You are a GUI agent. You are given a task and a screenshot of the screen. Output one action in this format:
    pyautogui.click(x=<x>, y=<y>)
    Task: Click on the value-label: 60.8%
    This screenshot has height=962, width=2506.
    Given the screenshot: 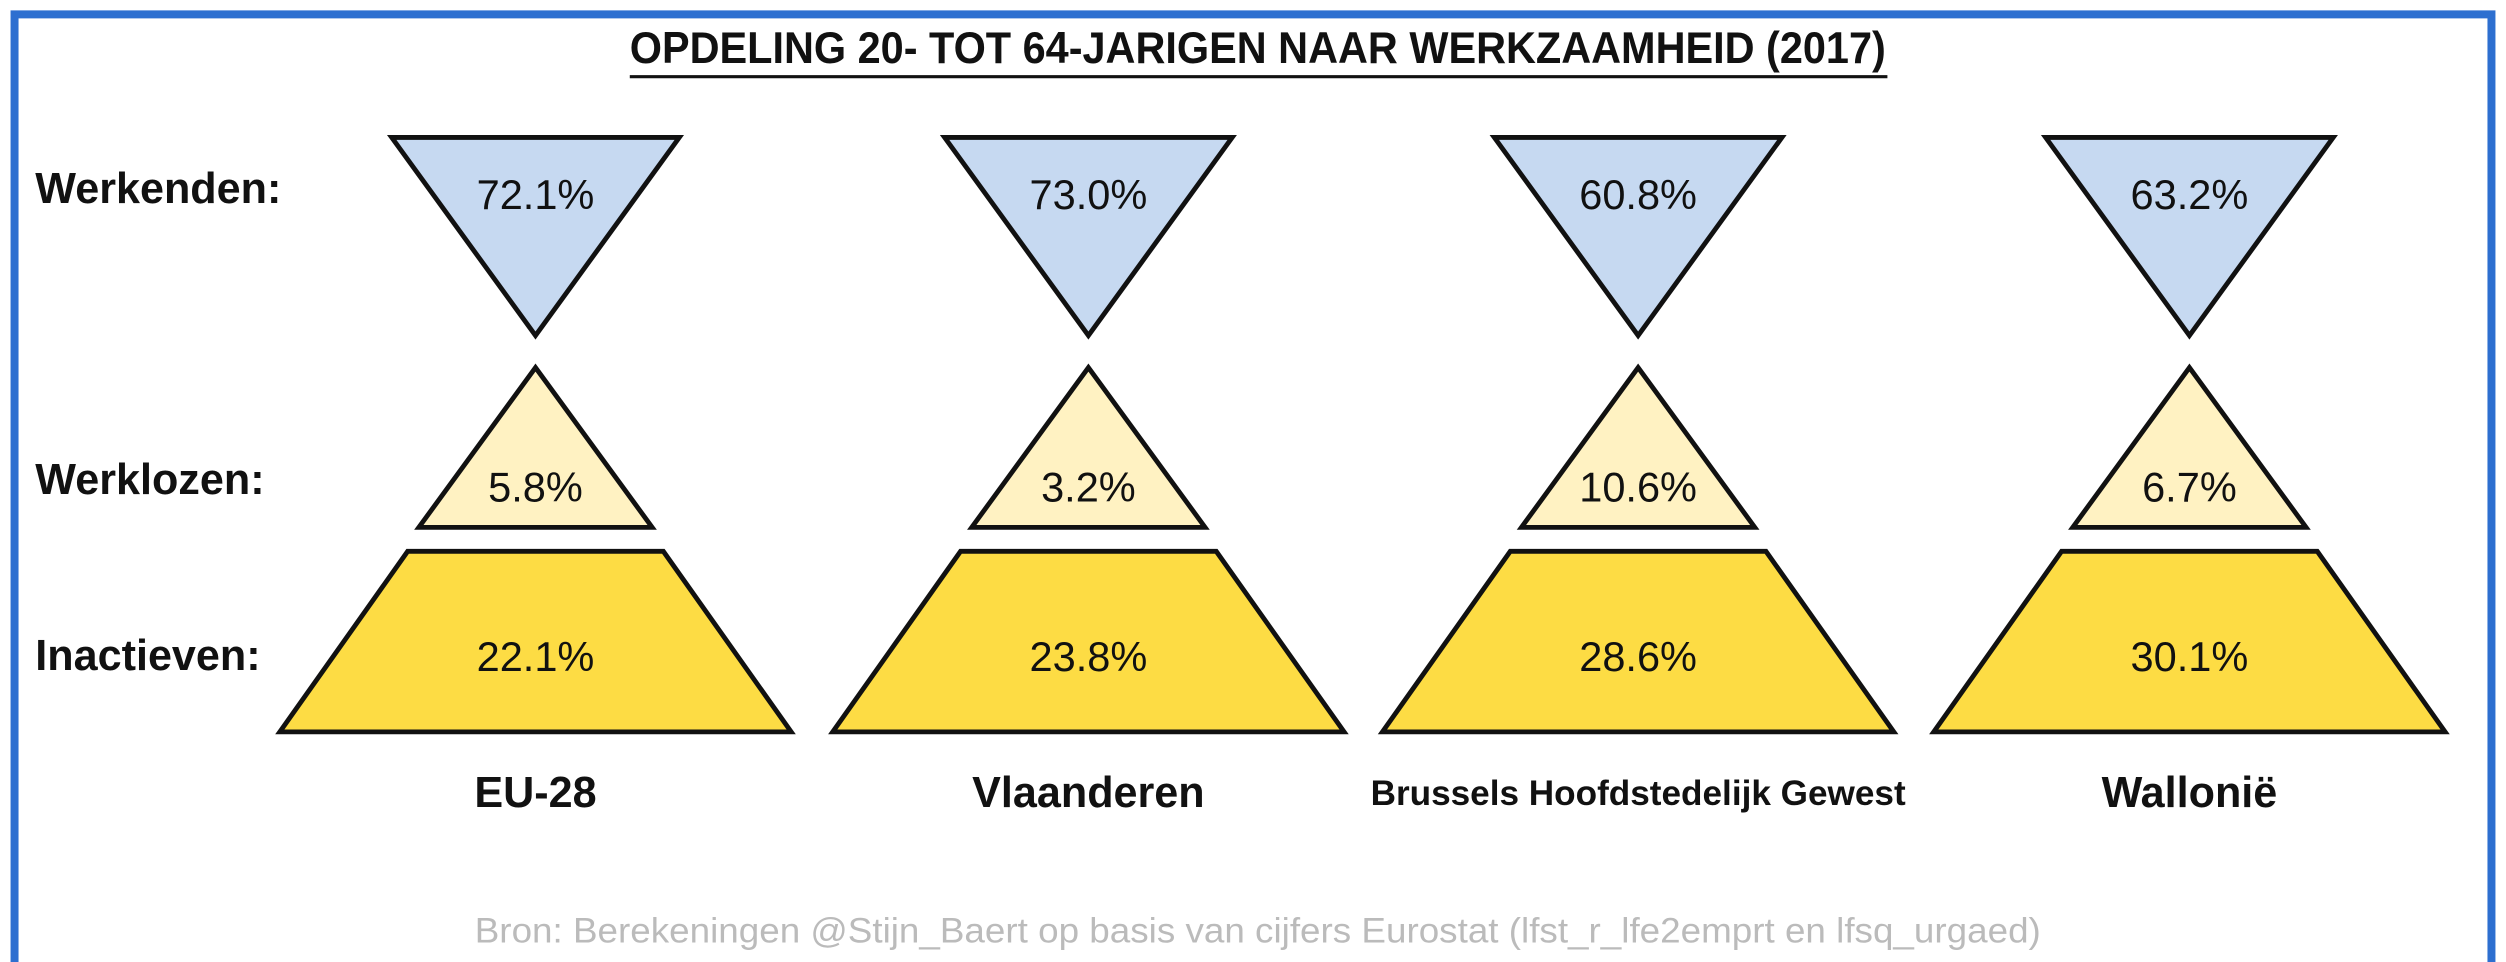 What is the action you would take?
    pyautogui.click(x=1638, y=194)
    